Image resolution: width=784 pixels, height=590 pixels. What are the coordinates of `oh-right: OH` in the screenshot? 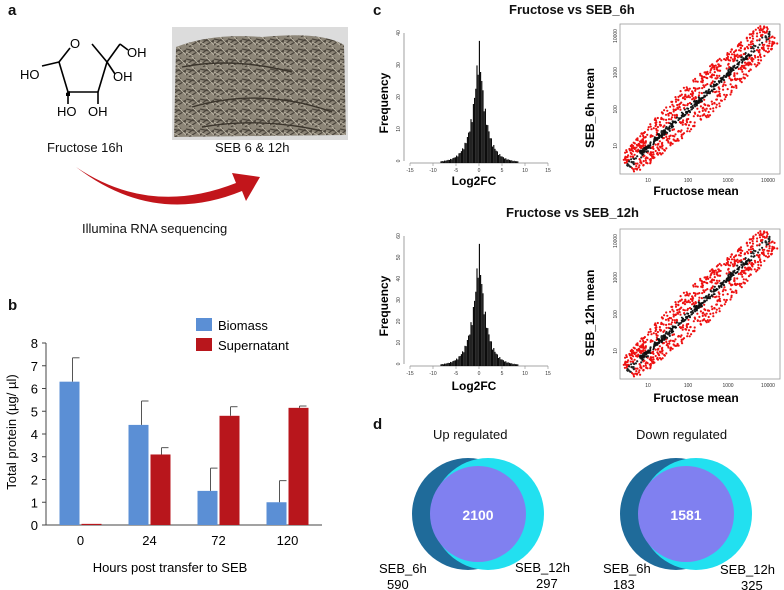 It's located at (123, 76).